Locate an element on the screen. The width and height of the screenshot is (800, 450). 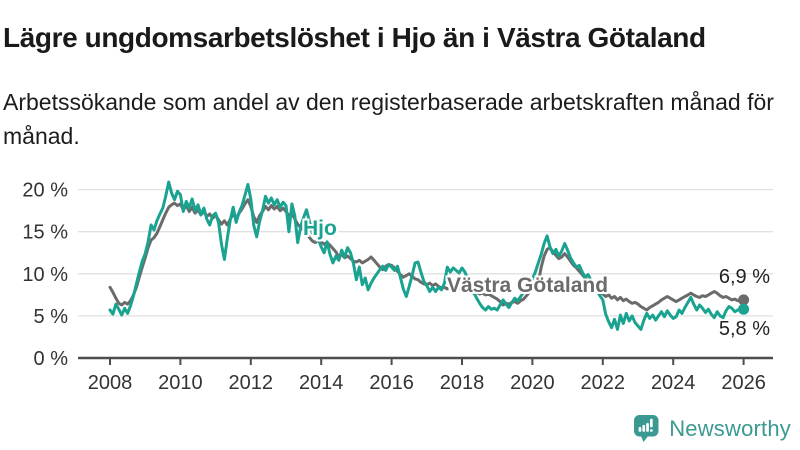
x-axis-tick-label: 2018 is located at coordinates (462, 383).